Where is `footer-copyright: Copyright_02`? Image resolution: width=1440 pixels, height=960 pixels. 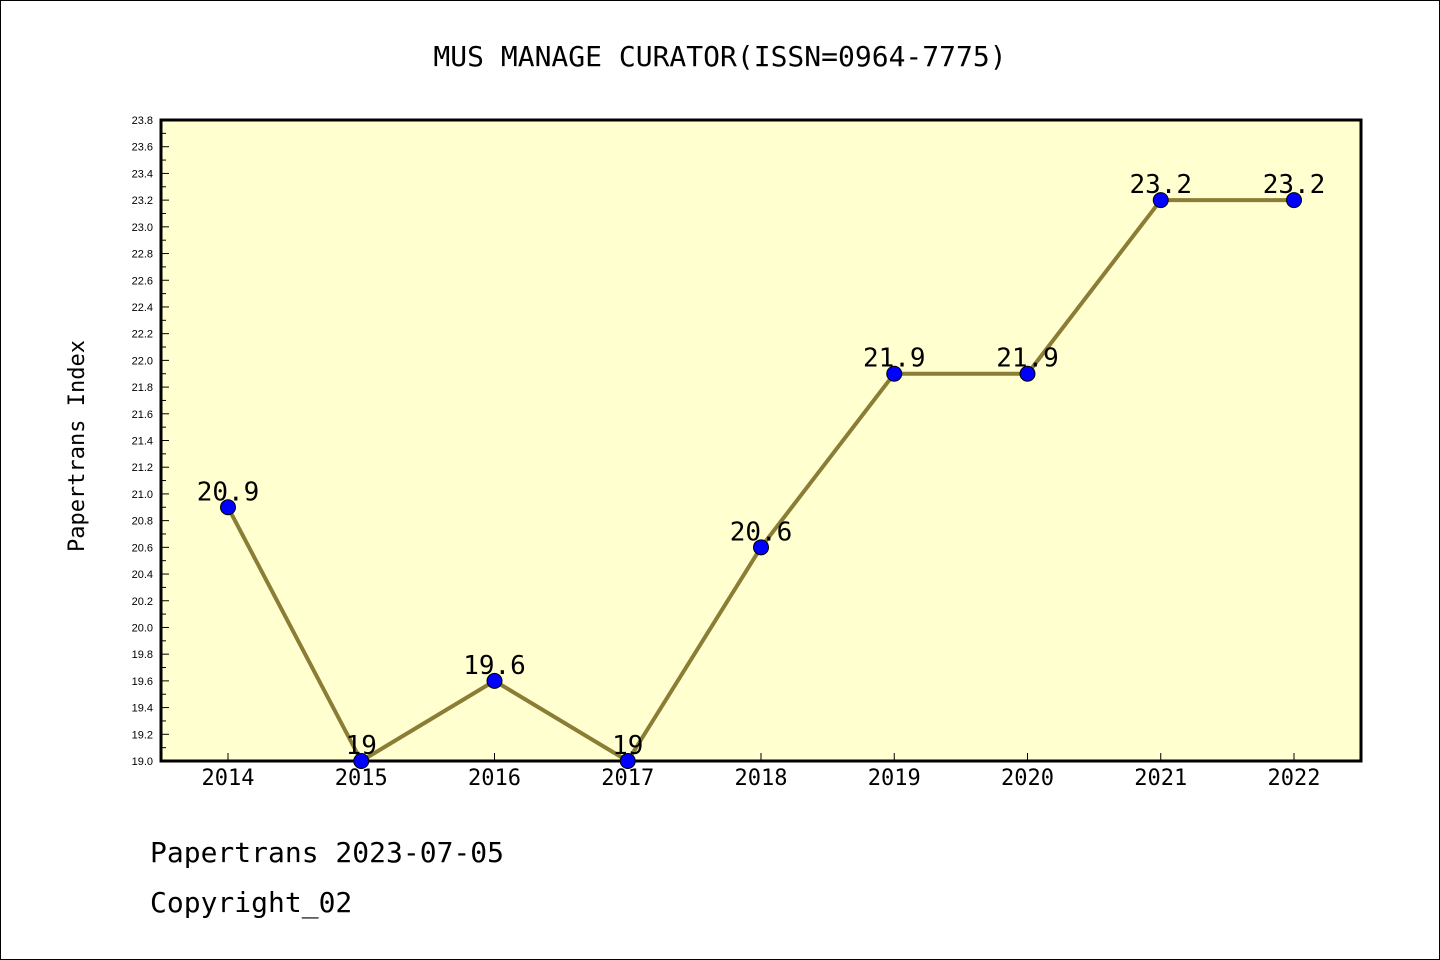
footer-copyright: Copyright_02 is located at coordinates (251, 902).